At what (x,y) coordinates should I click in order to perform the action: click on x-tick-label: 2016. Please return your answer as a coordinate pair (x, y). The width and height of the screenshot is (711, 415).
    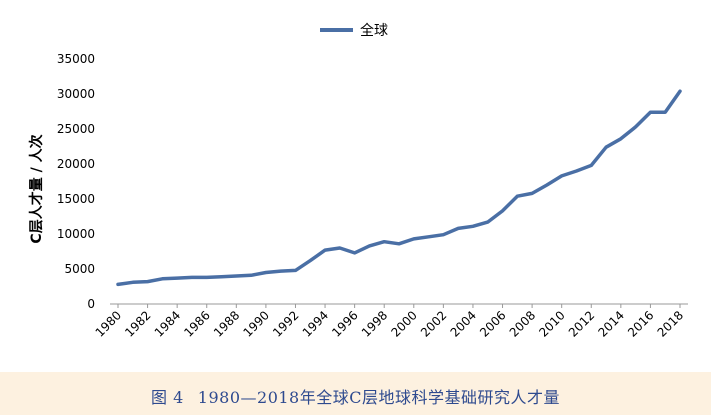
    Looking at the image, I should click on (640, 323).